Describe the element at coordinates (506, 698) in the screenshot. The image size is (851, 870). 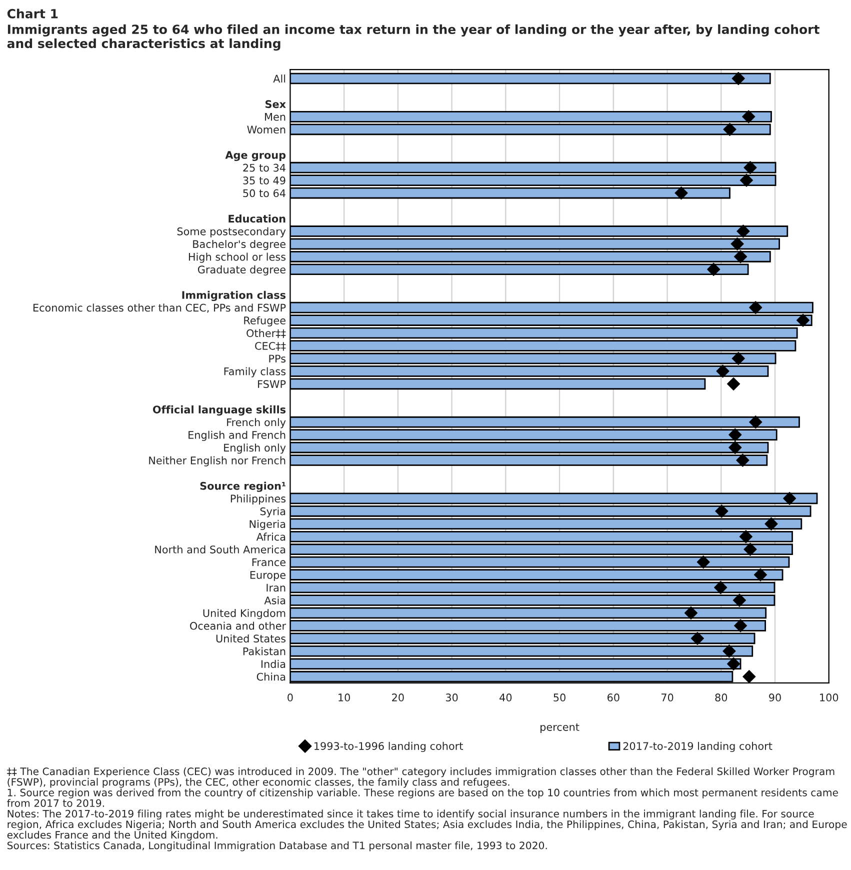
I see `x-tick-label: 40` at that location.